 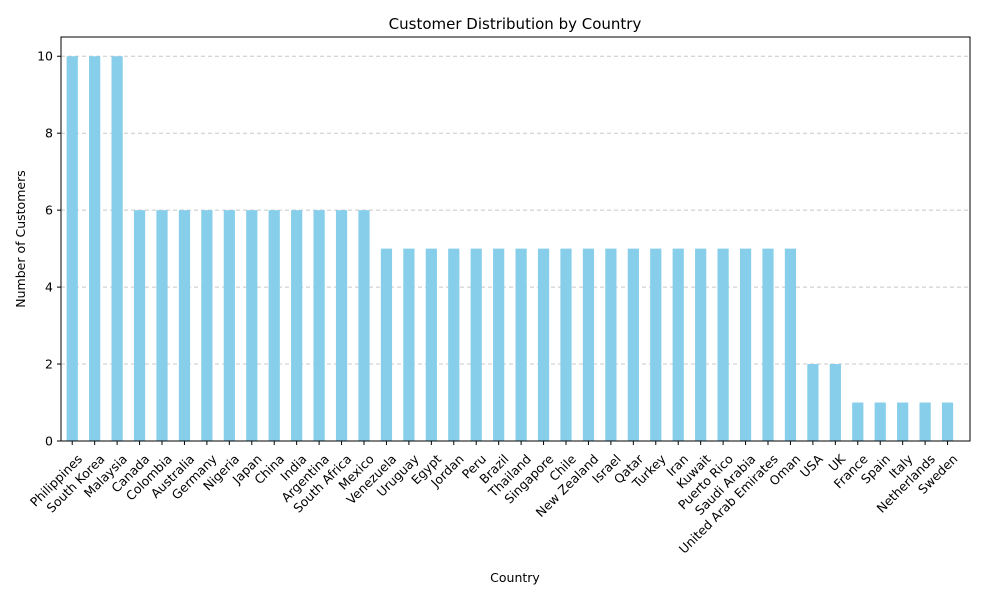 What do you see at coordinates (319, 325) in the screenshot?
I see `bar-argentina` at bounding box center [319, 325].